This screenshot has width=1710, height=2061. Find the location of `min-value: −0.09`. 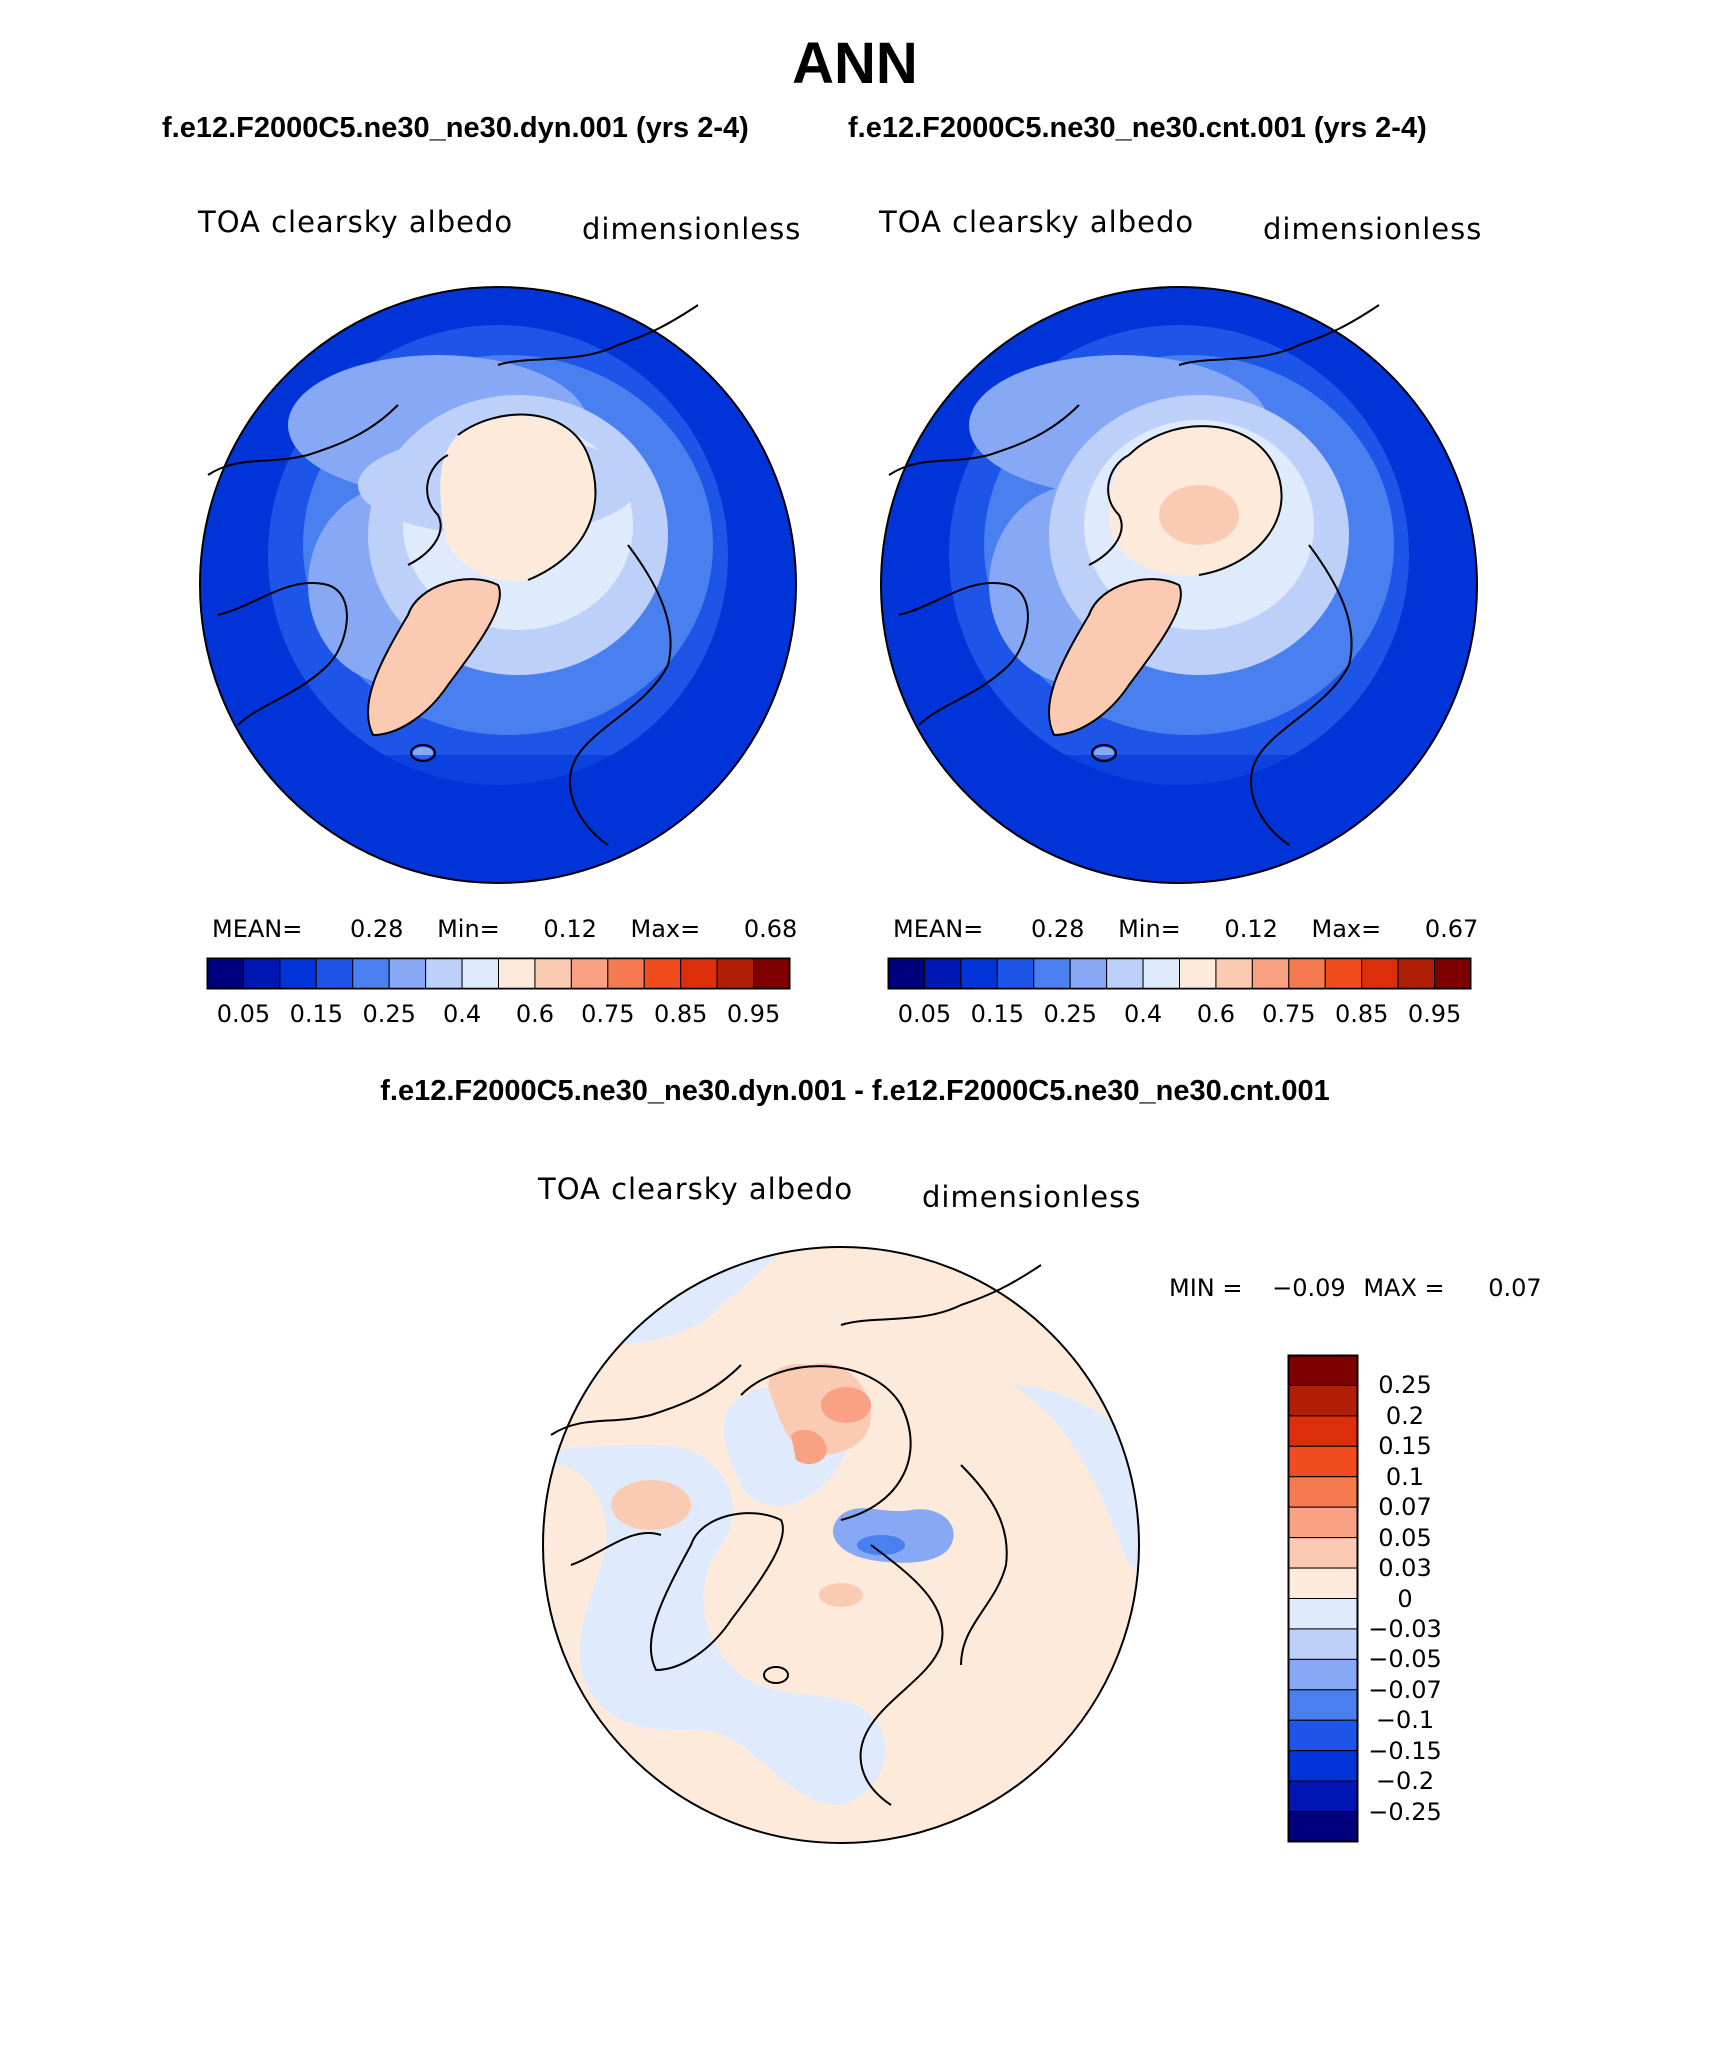

min-value: −0.09 is located at coordinates (1309, 1288).